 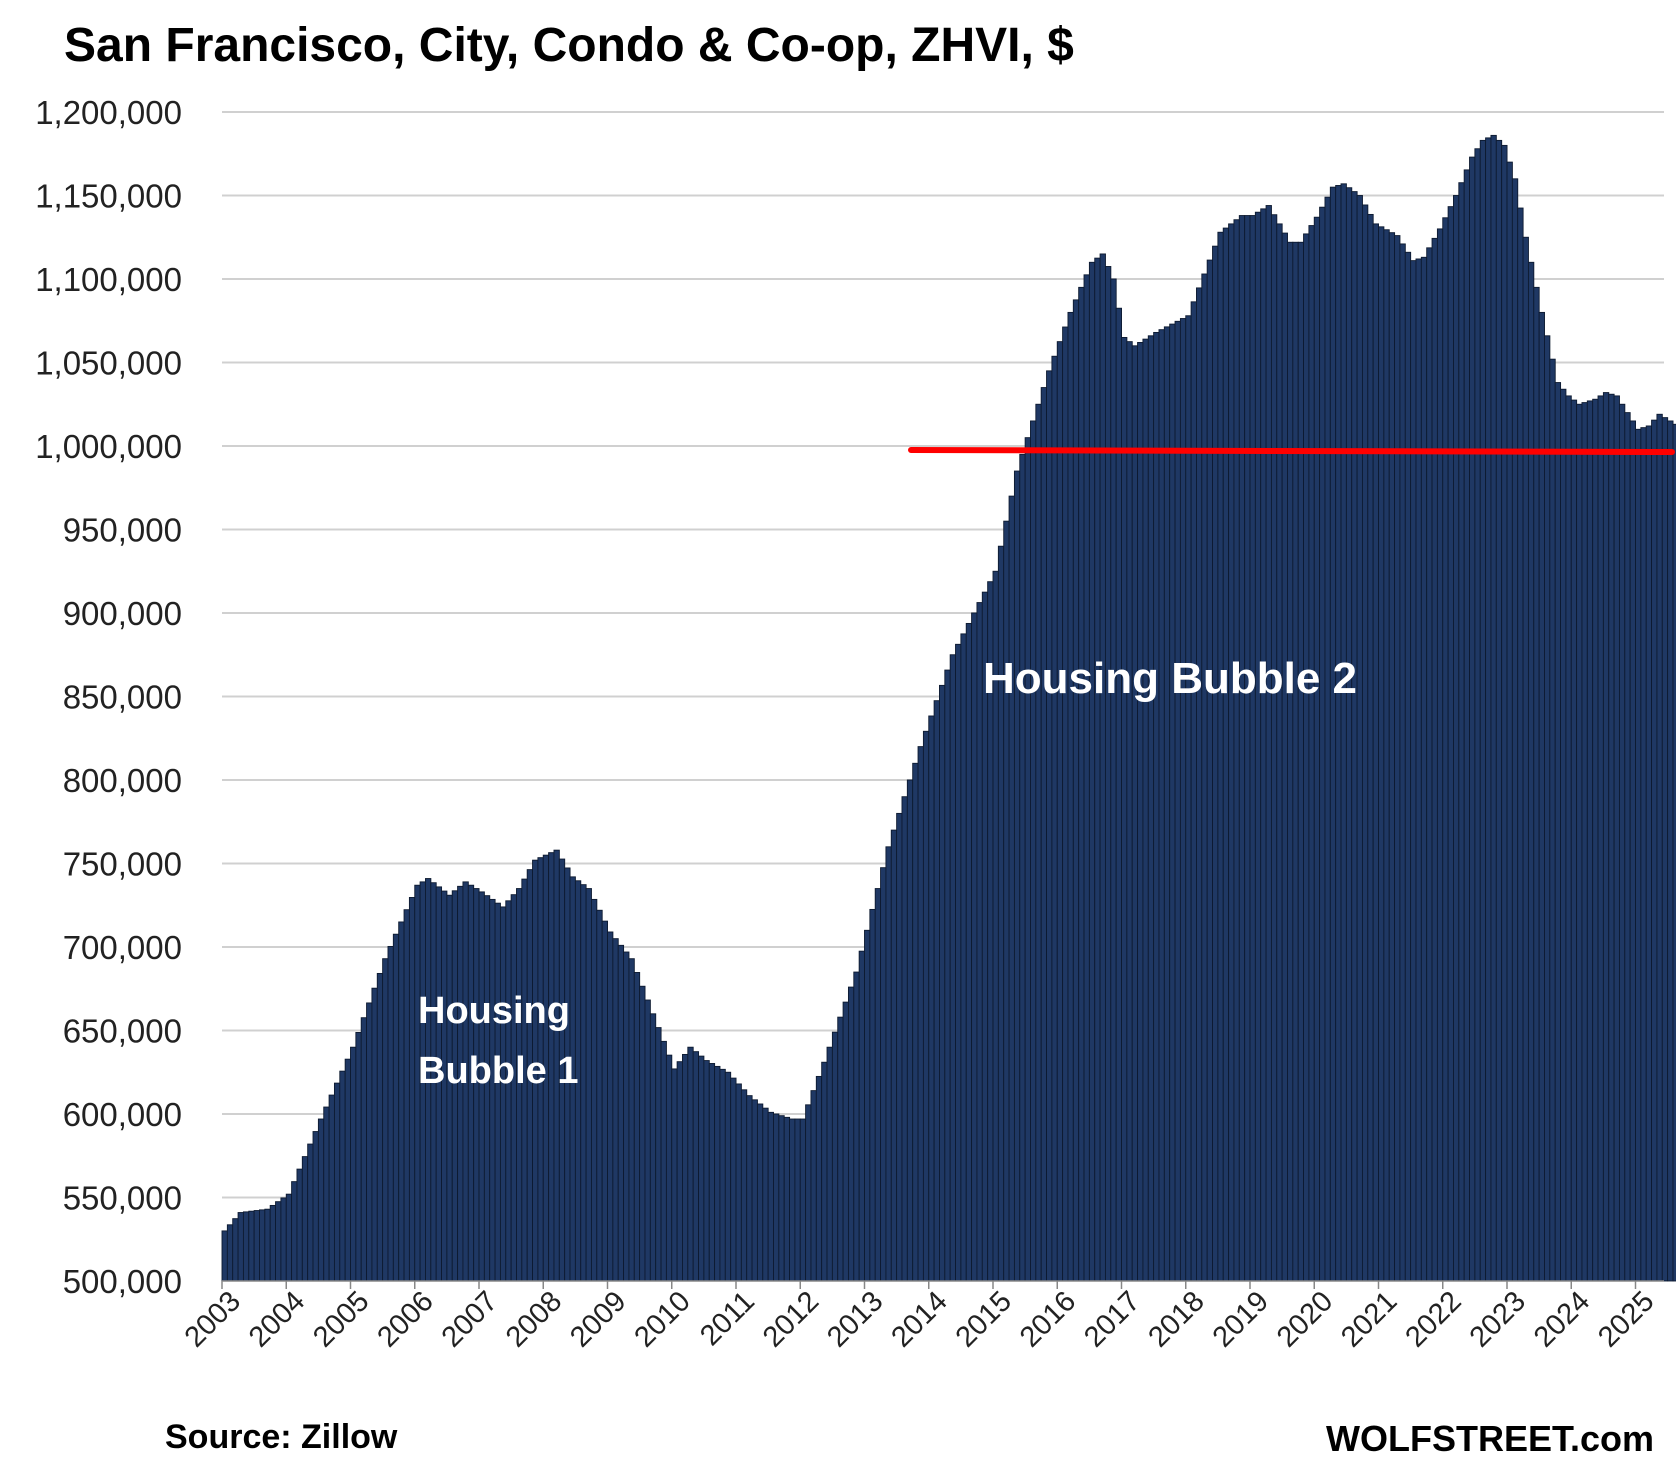 I want to click on y-tick-label: 1,100,000, so click(x=108, y=279).